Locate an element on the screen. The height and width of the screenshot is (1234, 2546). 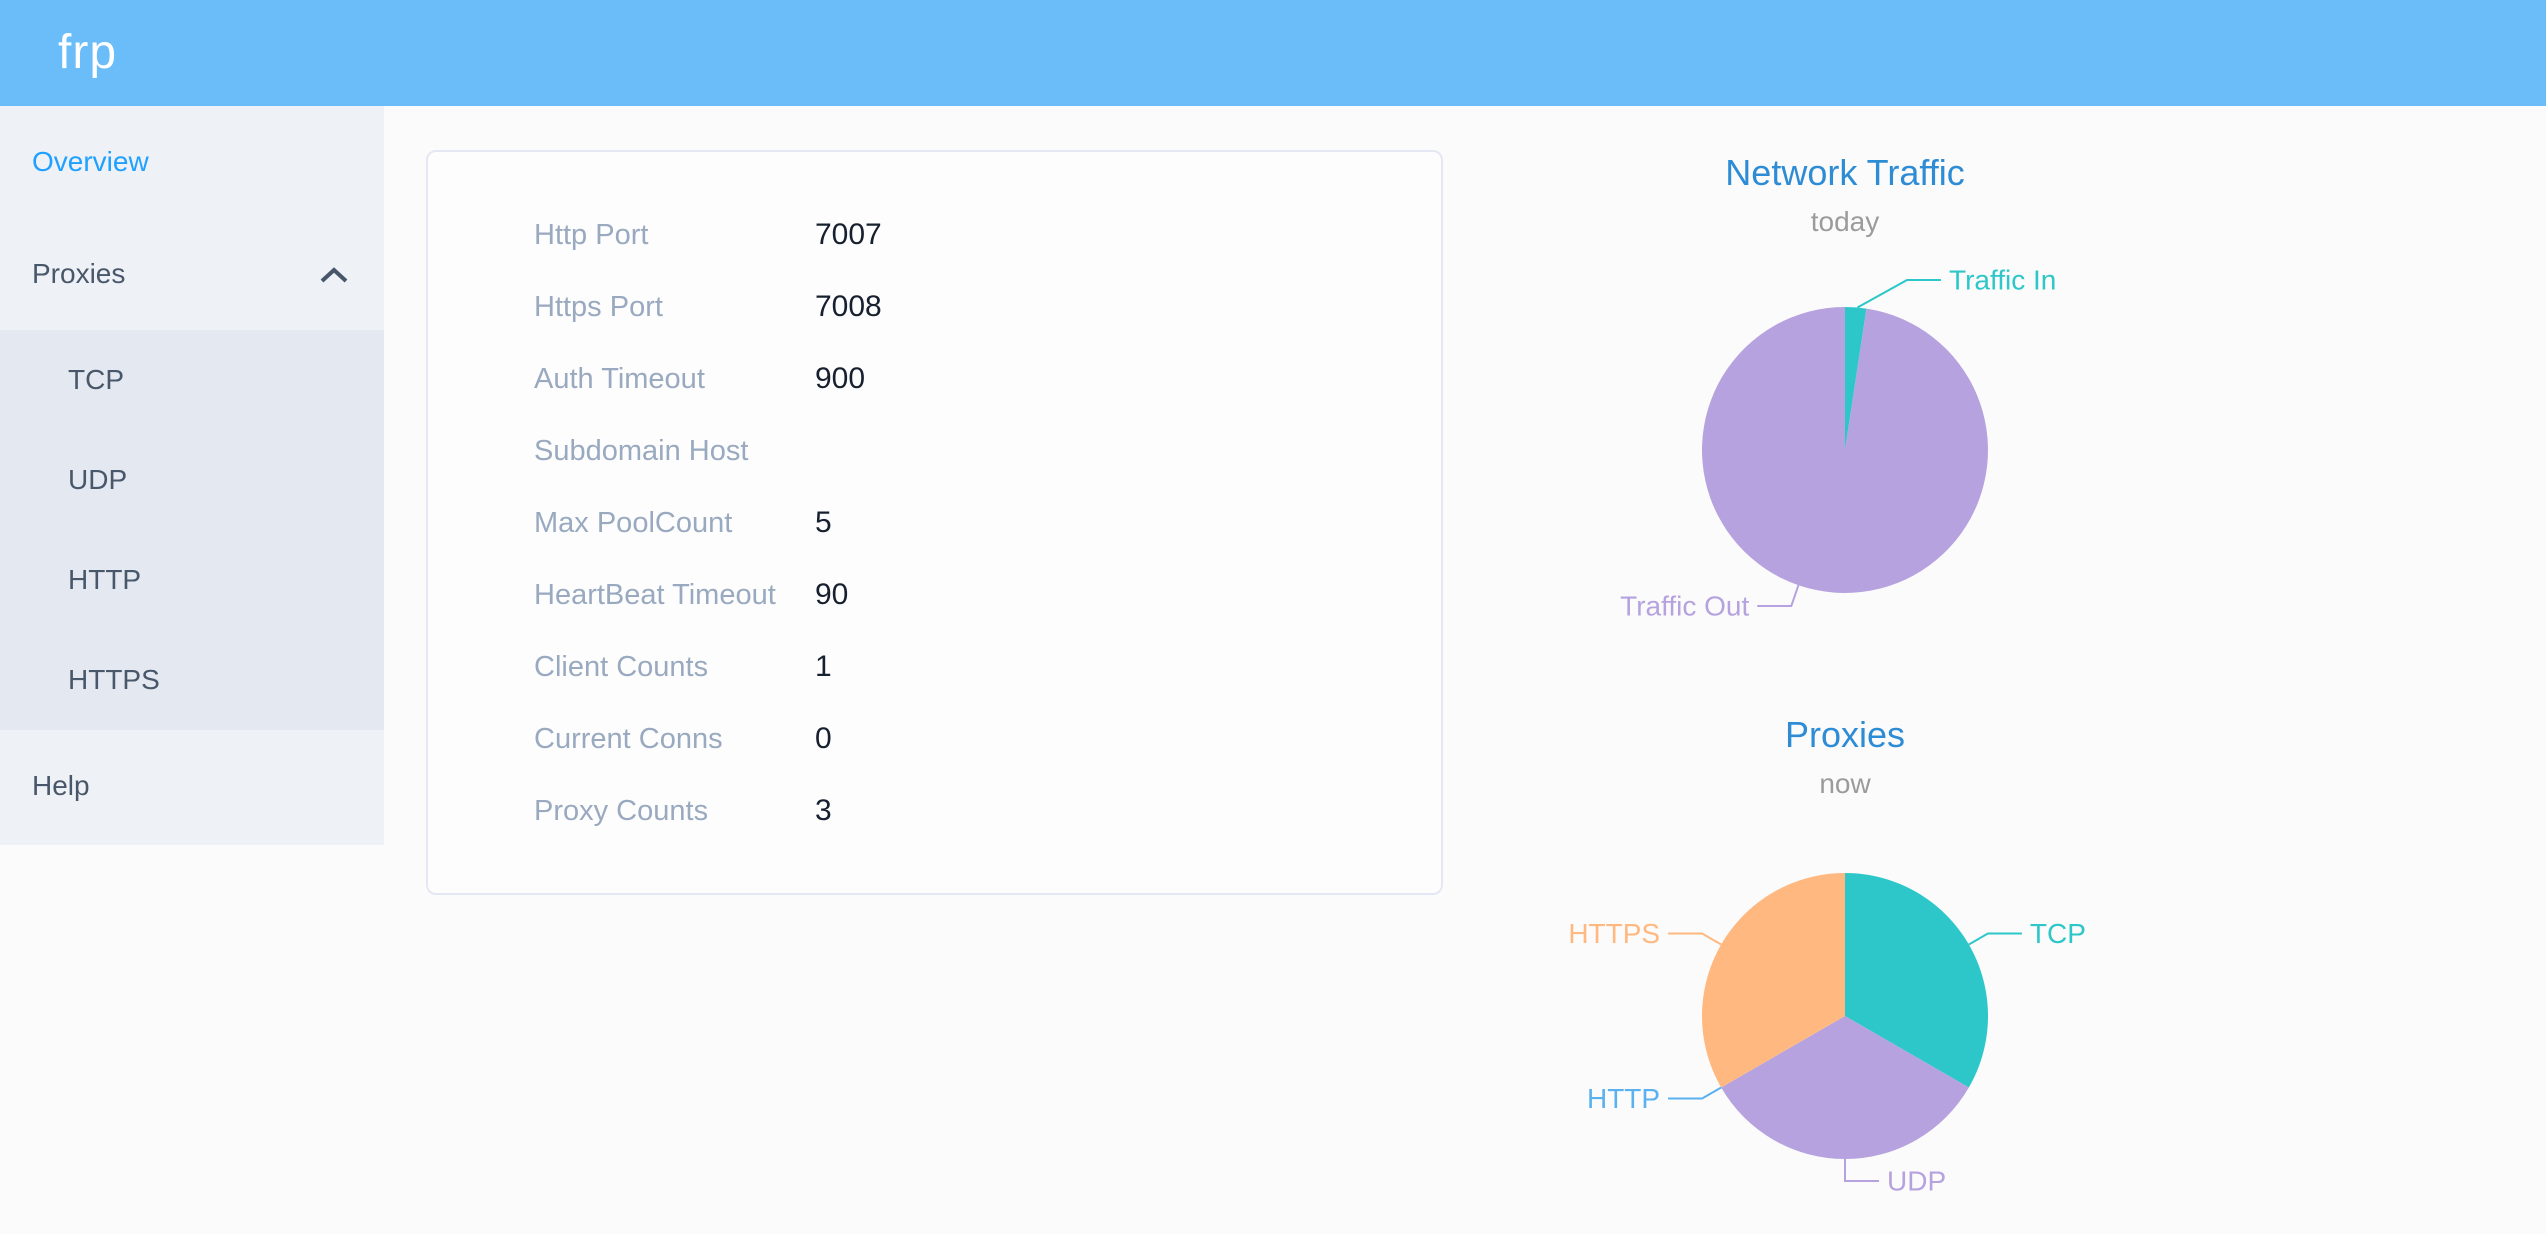
info-row-proxy-counts: Proxy Counts 3 is located at coordinates (934, 811).